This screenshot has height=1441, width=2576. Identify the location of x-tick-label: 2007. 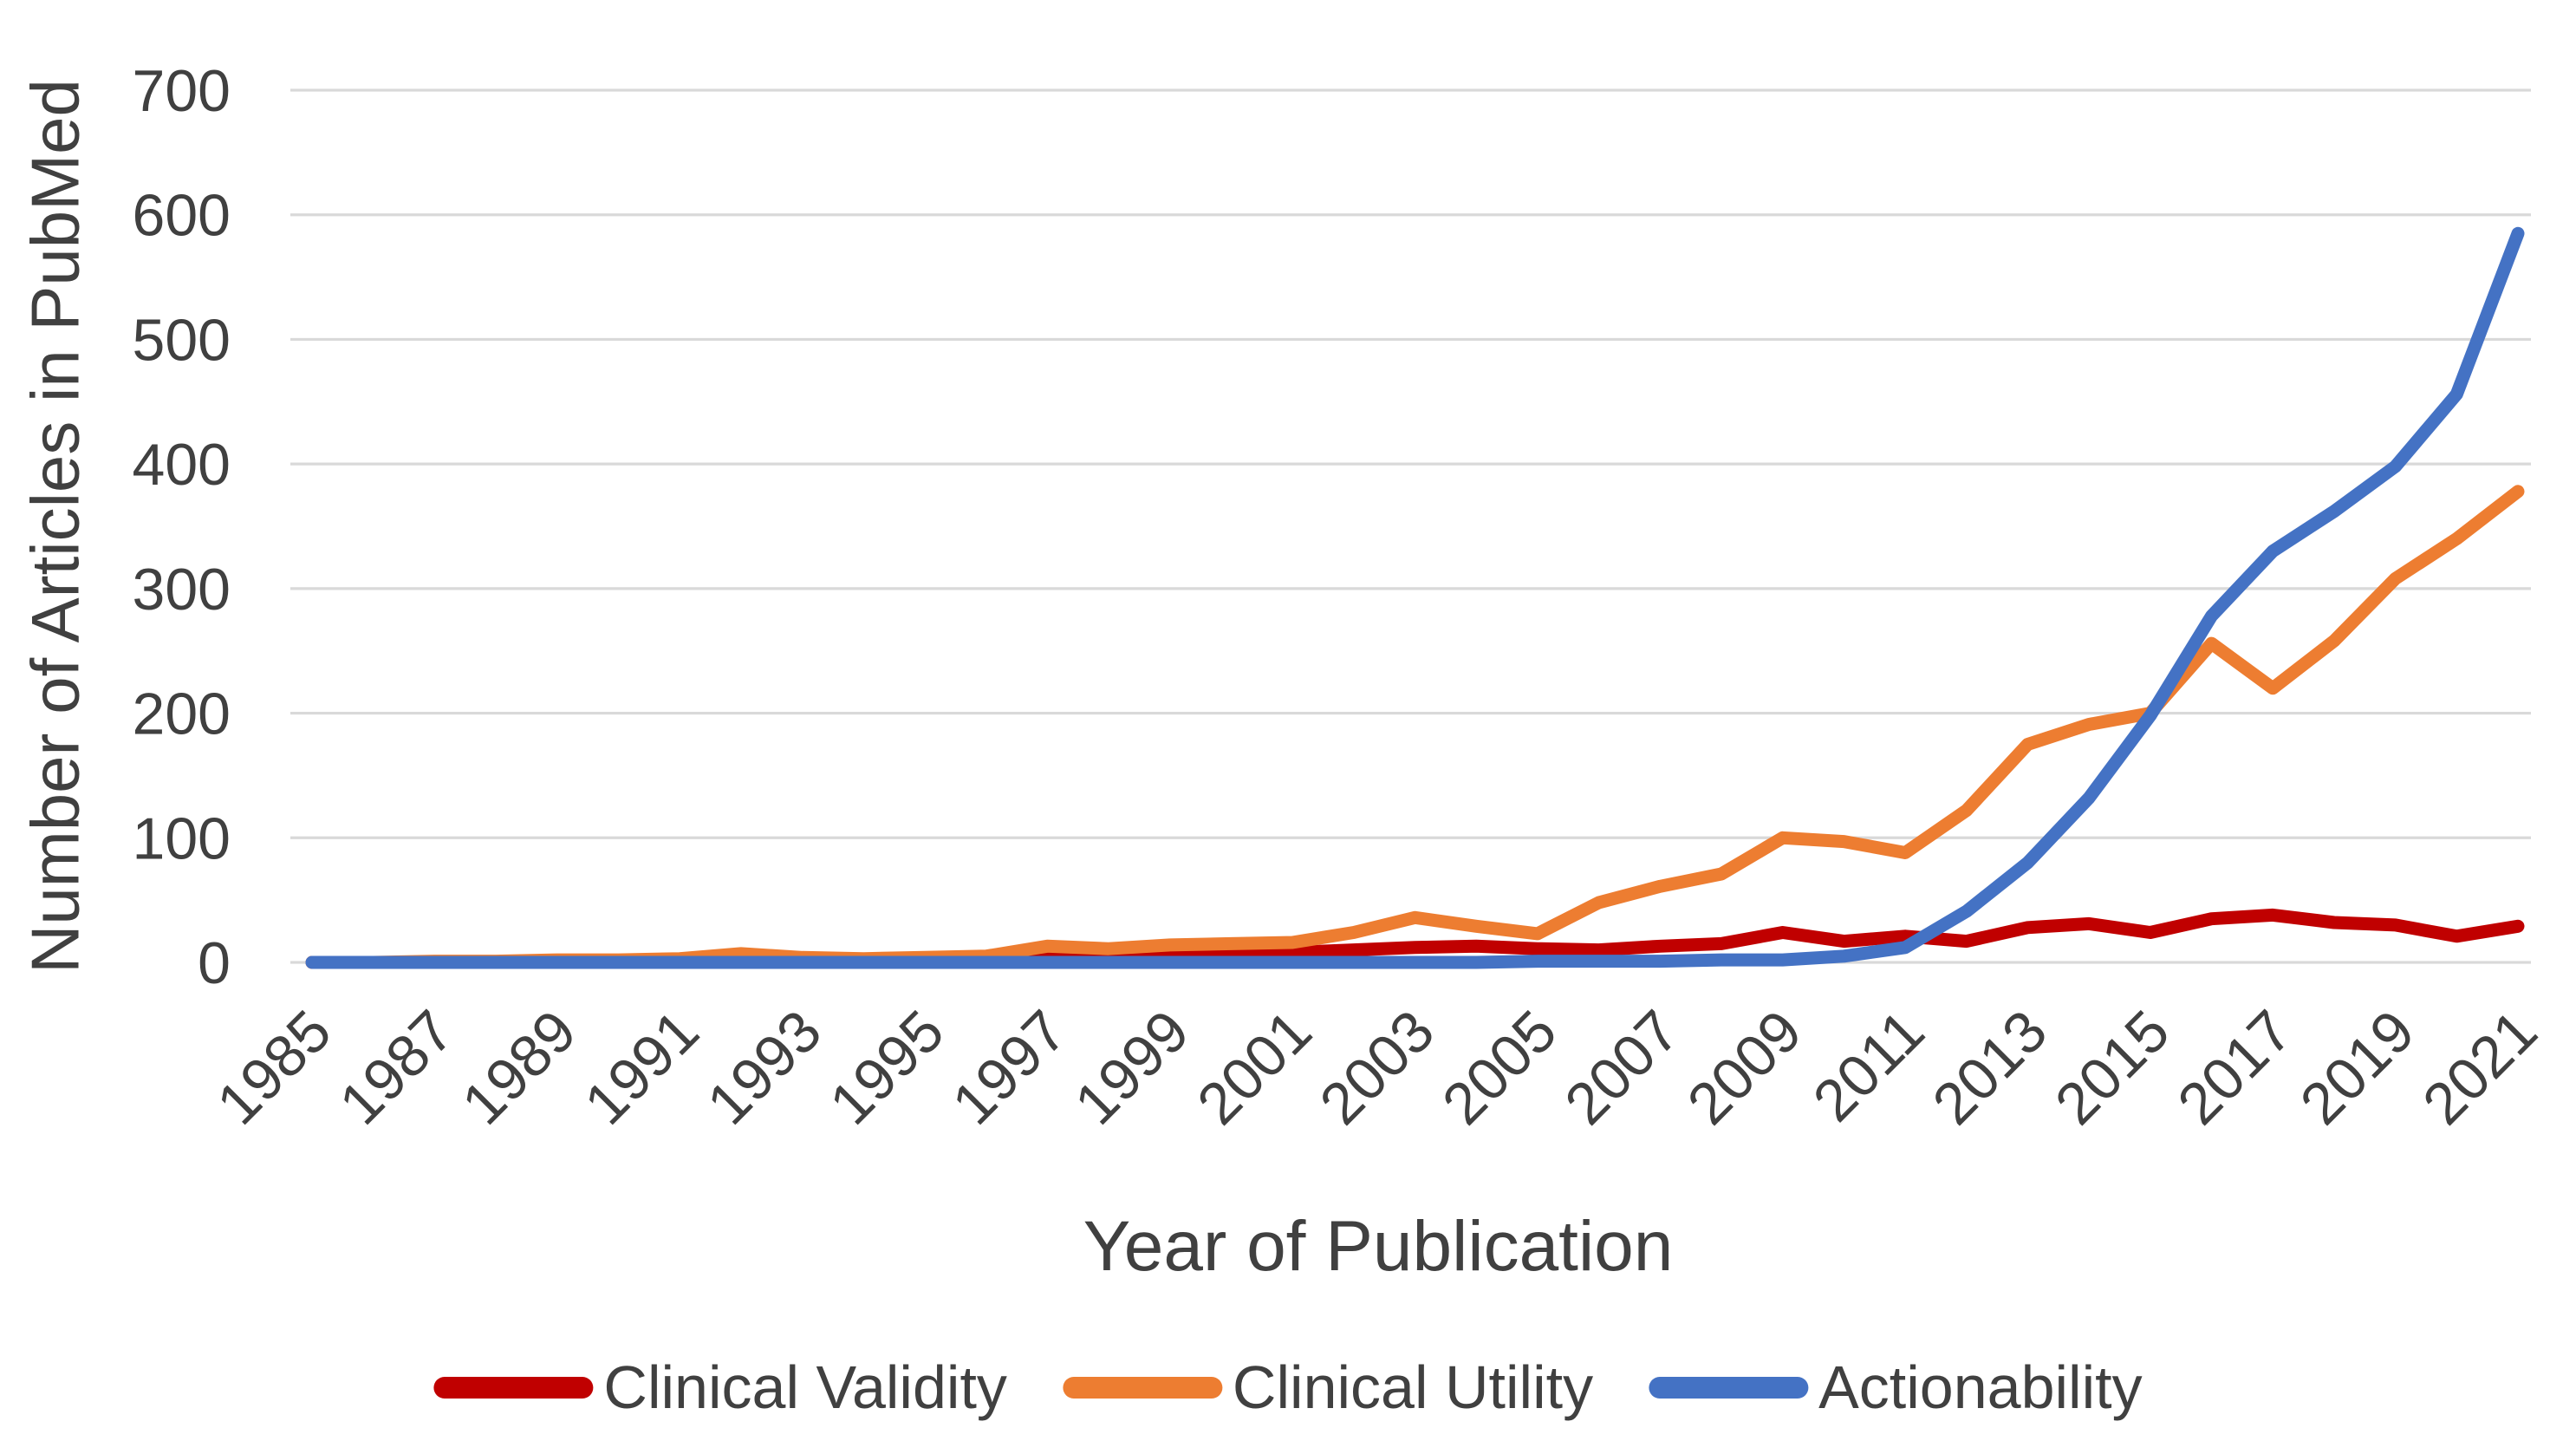
(1622, 1068).